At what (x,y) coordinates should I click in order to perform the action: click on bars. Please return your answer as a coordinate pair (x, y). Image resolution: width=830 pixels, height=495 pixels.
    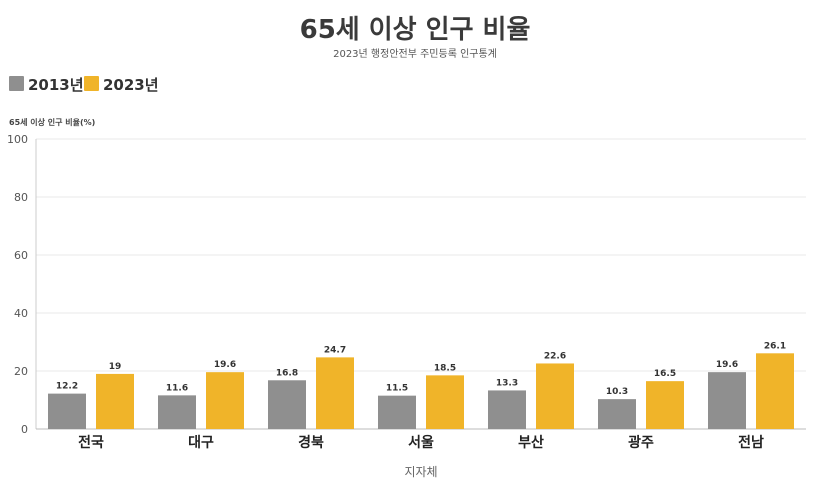
    Looking at the image, I should click on (421, 391).